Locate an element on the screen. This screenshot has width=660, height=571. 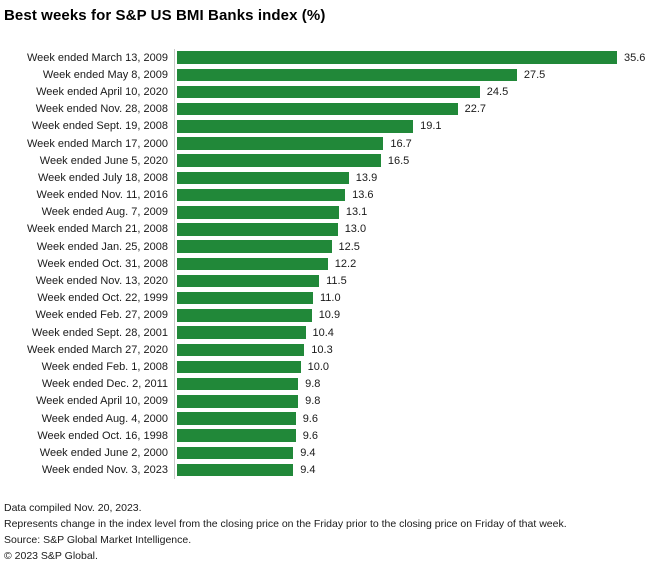
category-label: Week ended Nov. 11, 2016 is located at coordinates (102, 195).